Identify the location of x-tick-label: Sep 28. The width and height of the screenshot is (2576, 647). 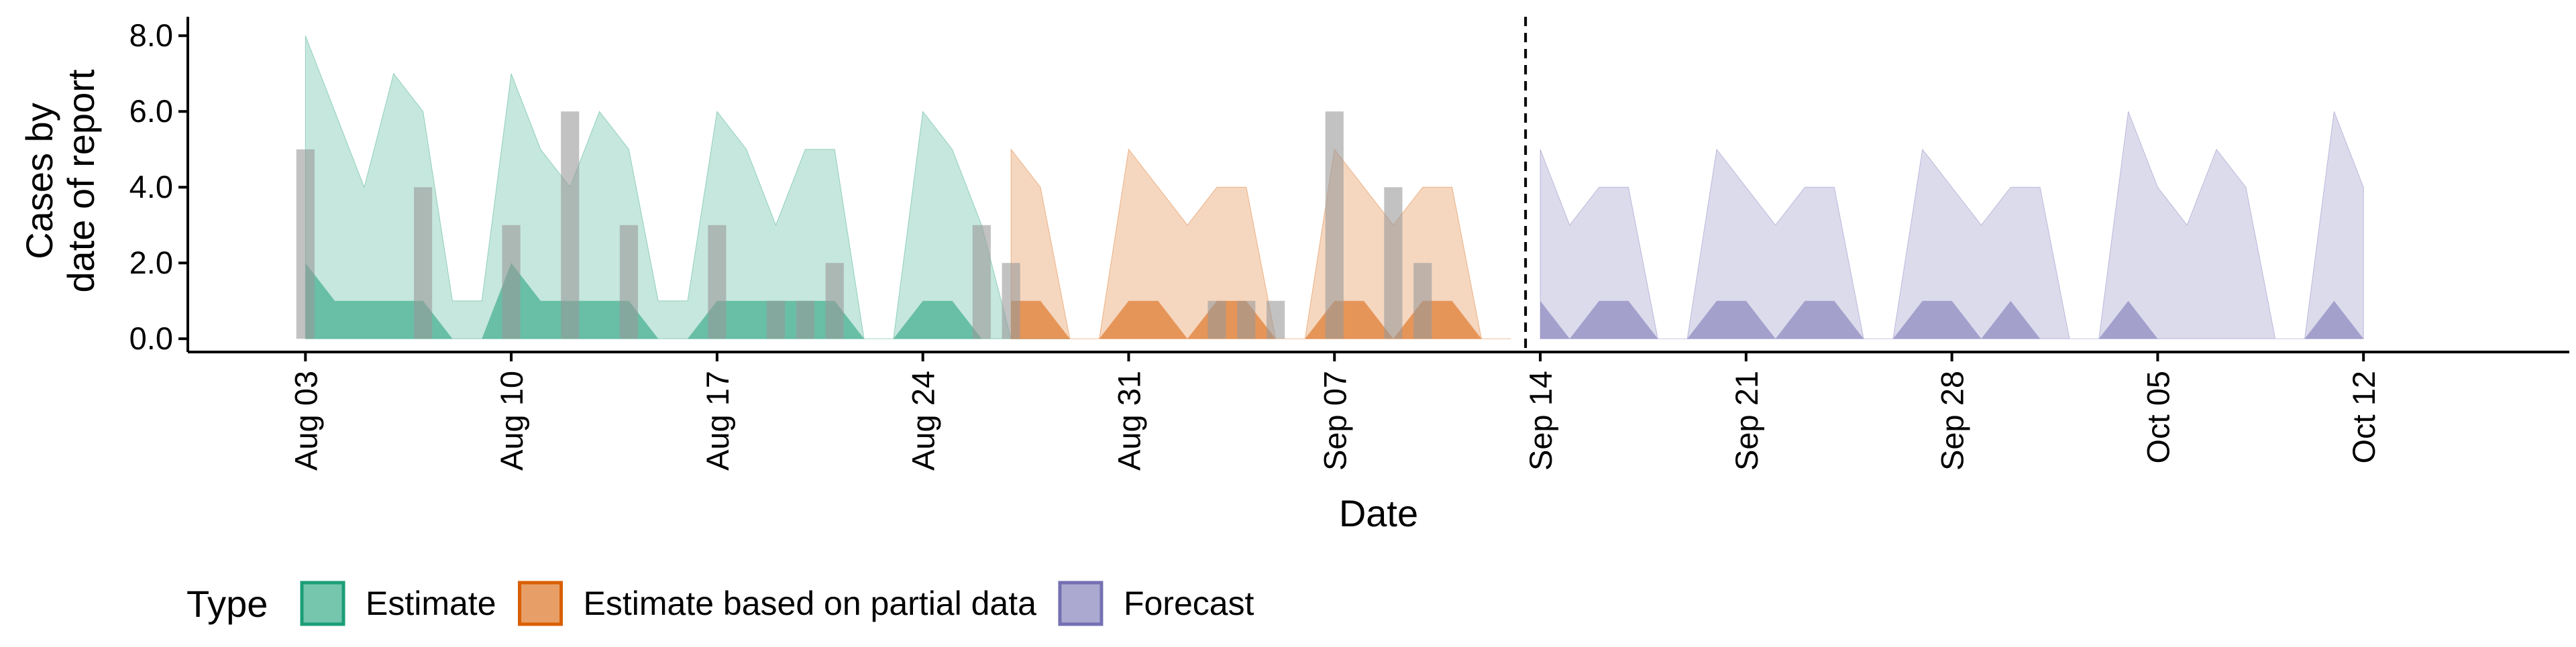
(1952, 421).